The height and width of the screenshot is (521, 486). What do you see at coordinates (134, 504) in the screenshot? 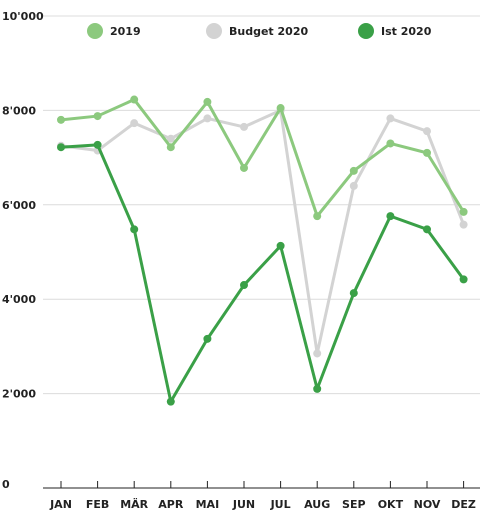
I see `x-tick-label: MÄR` at bounding box center [134, 504].